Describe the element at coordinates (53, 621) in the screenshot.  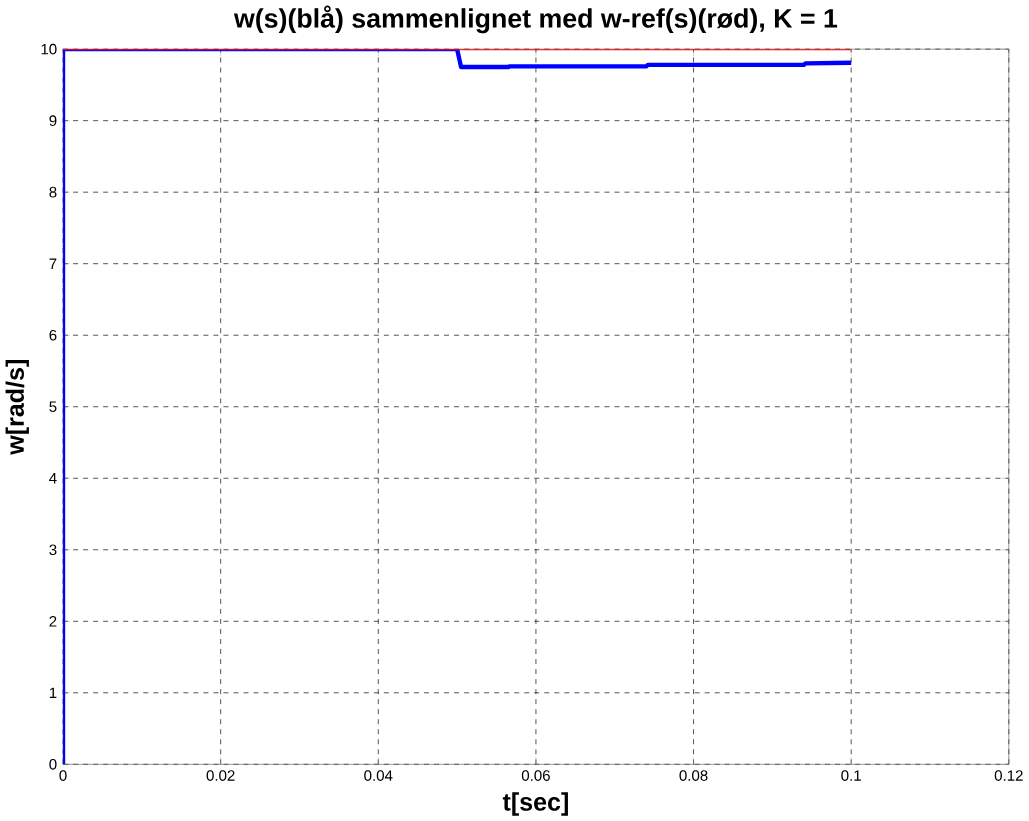
I see `y-tick-label: 2` at that location.